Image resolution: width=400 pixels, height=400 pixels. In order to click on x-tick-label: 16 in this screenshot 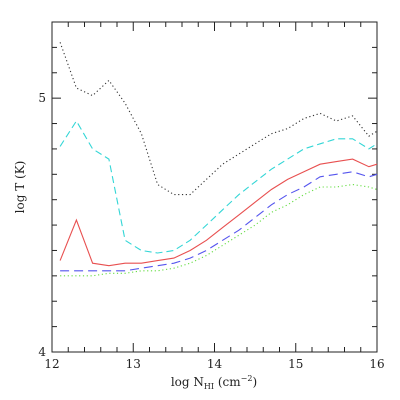, I will do `click(376, 364)`.